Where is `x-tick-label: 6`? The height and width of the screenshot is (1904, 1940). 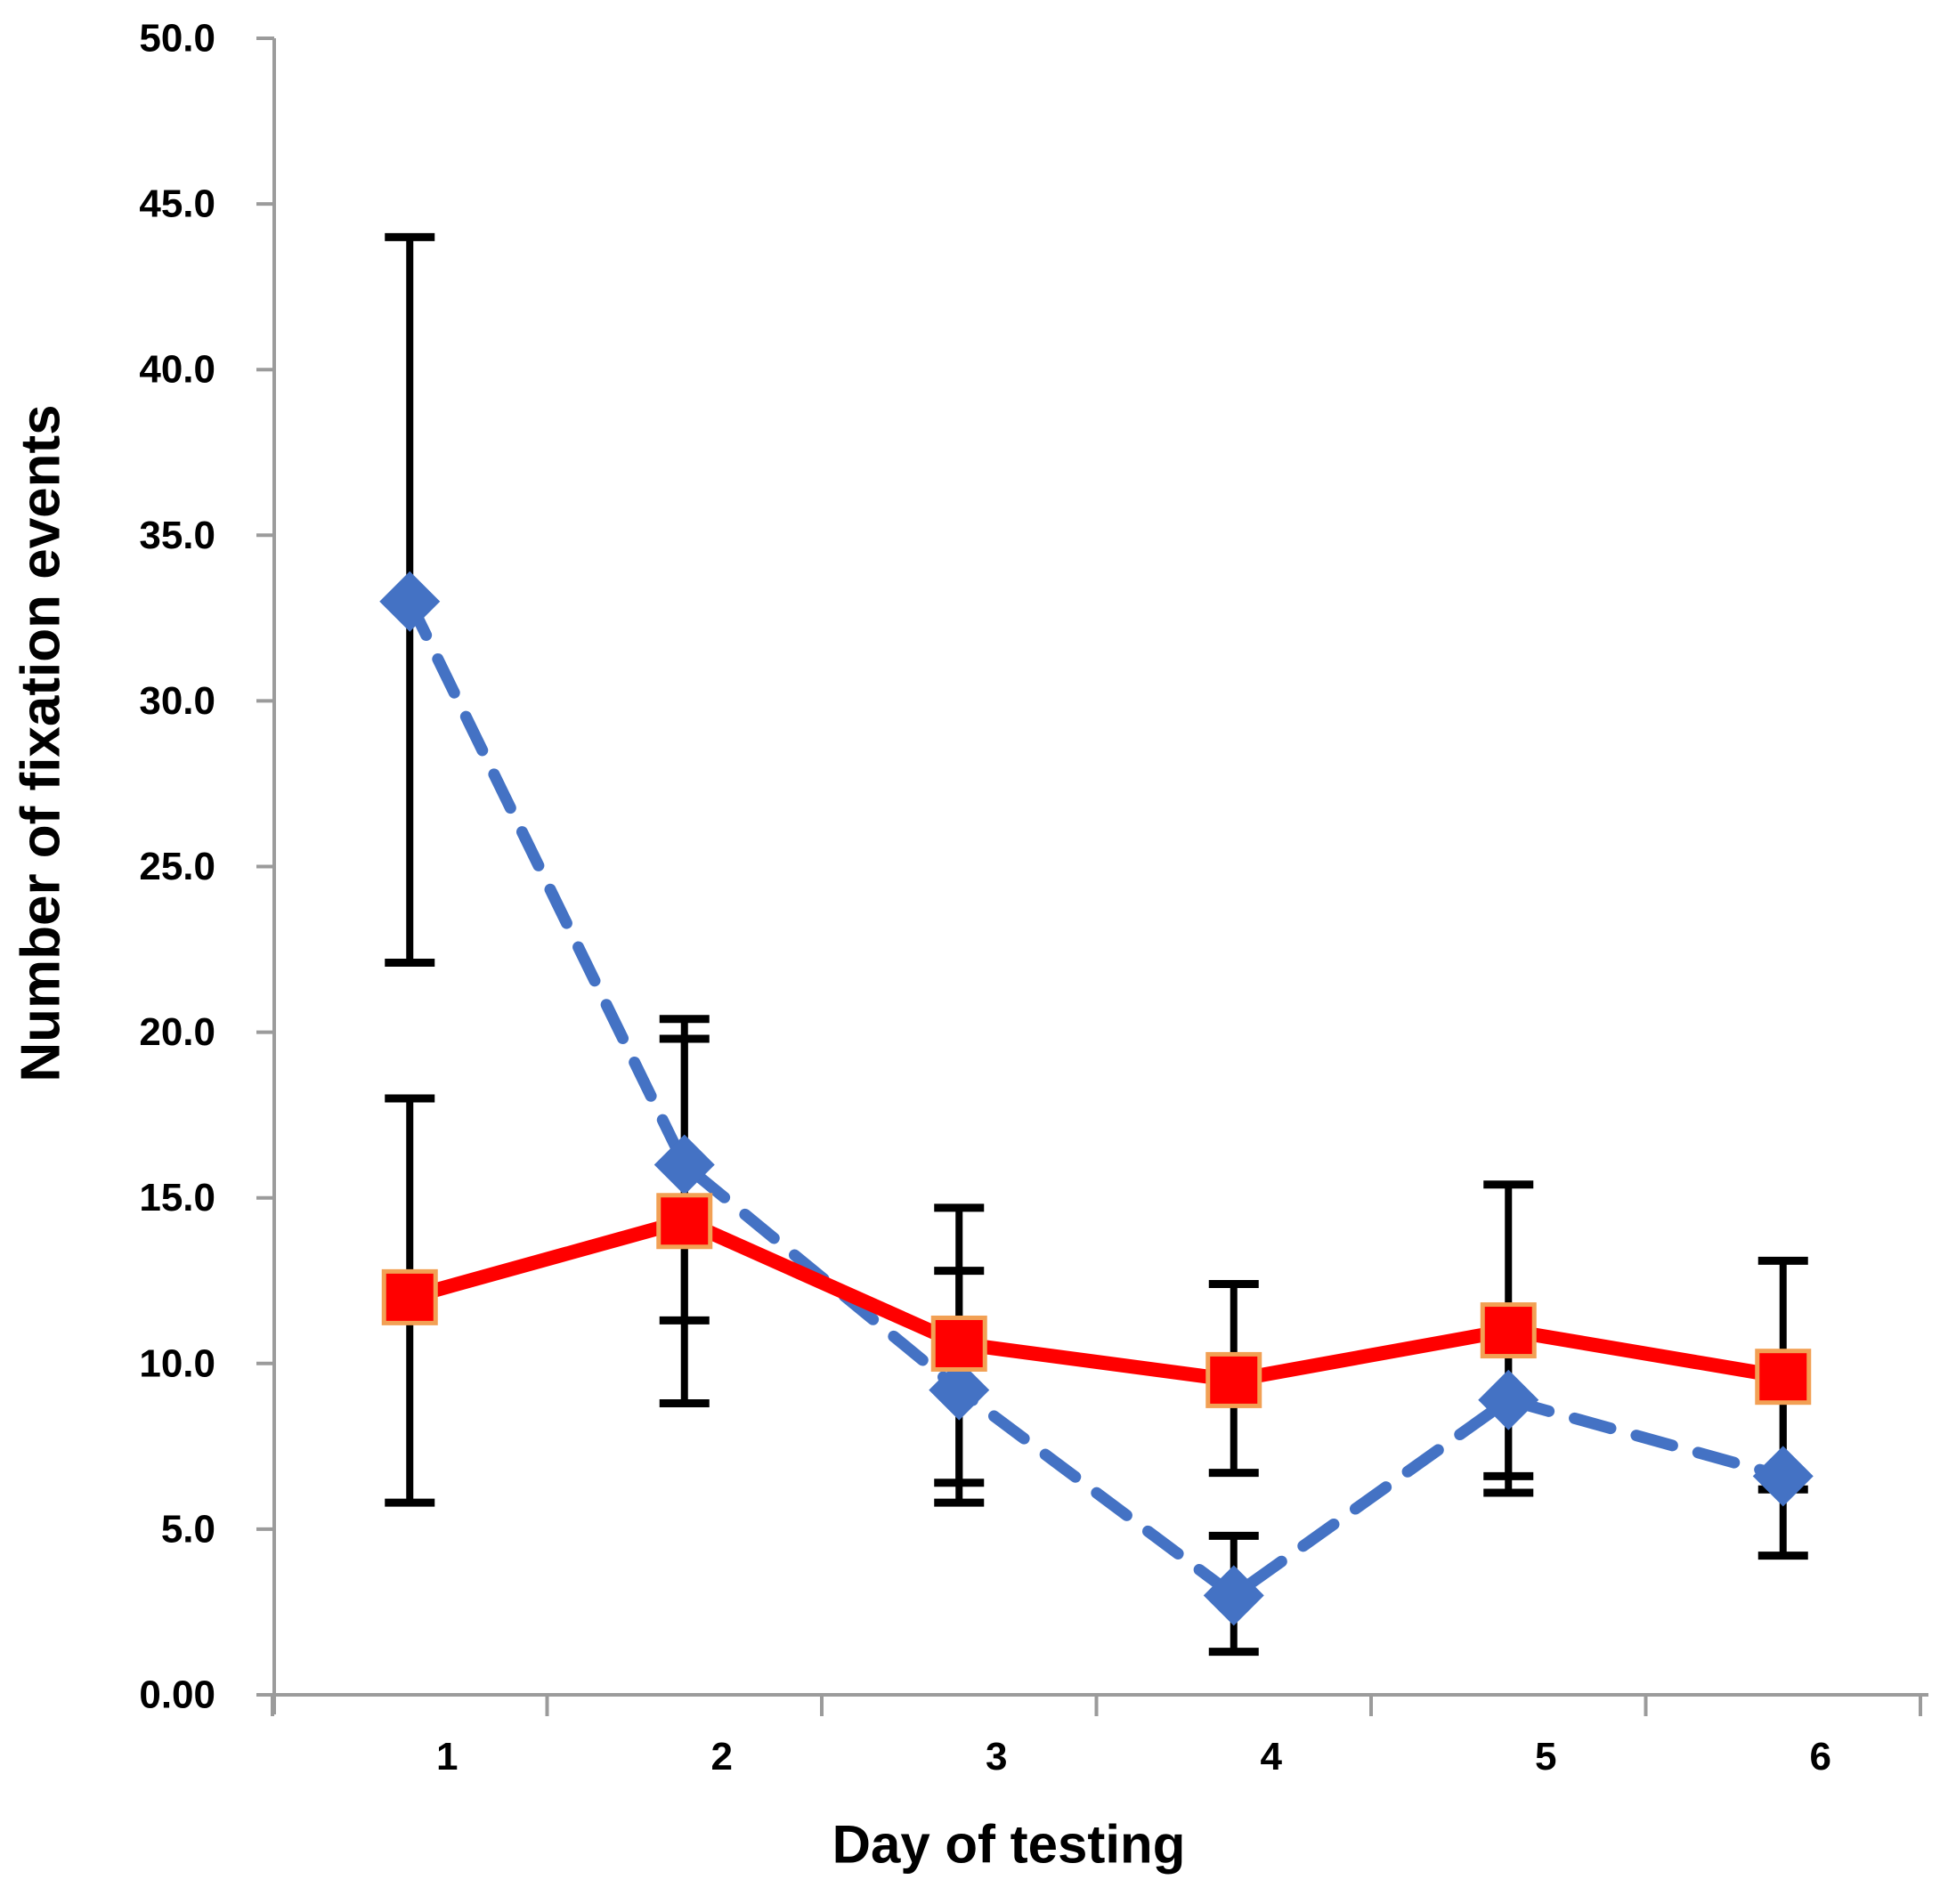
x-tick-label: 6 is located at coordinates (1820, 1757).